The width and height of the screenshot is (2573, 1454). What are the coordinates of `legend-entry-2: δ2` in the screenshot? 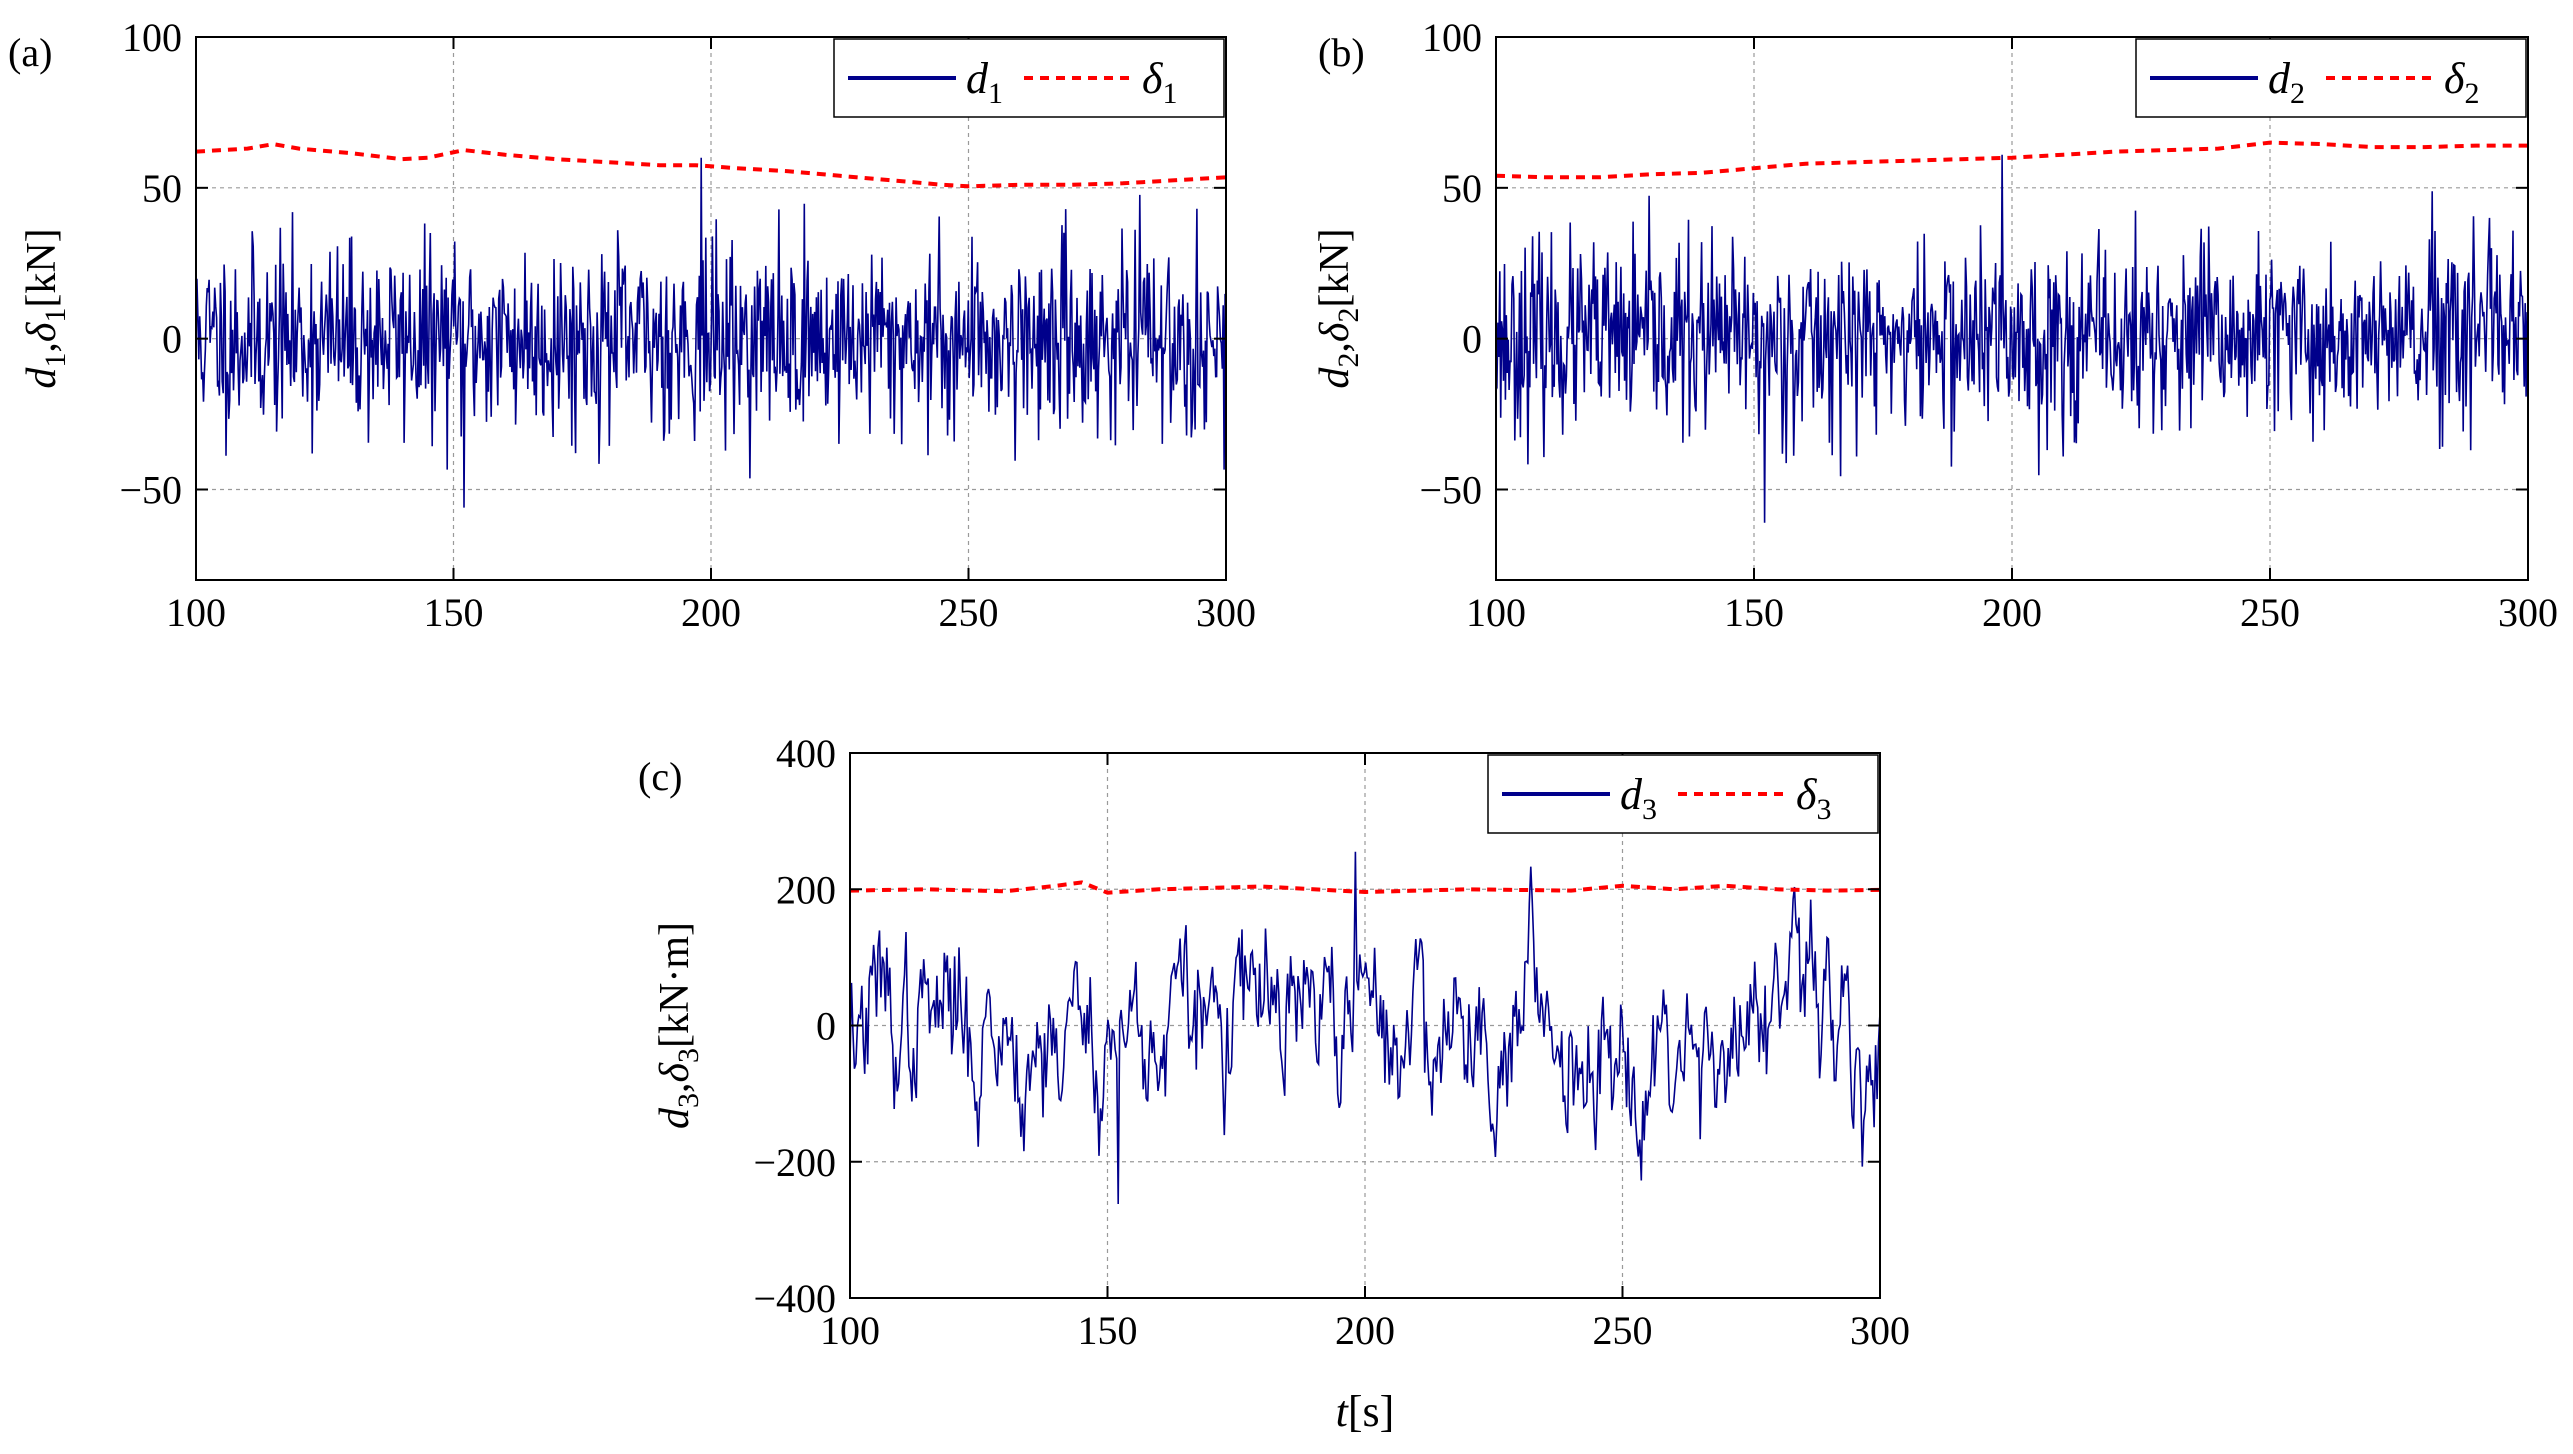 It's located at (2461, 82).